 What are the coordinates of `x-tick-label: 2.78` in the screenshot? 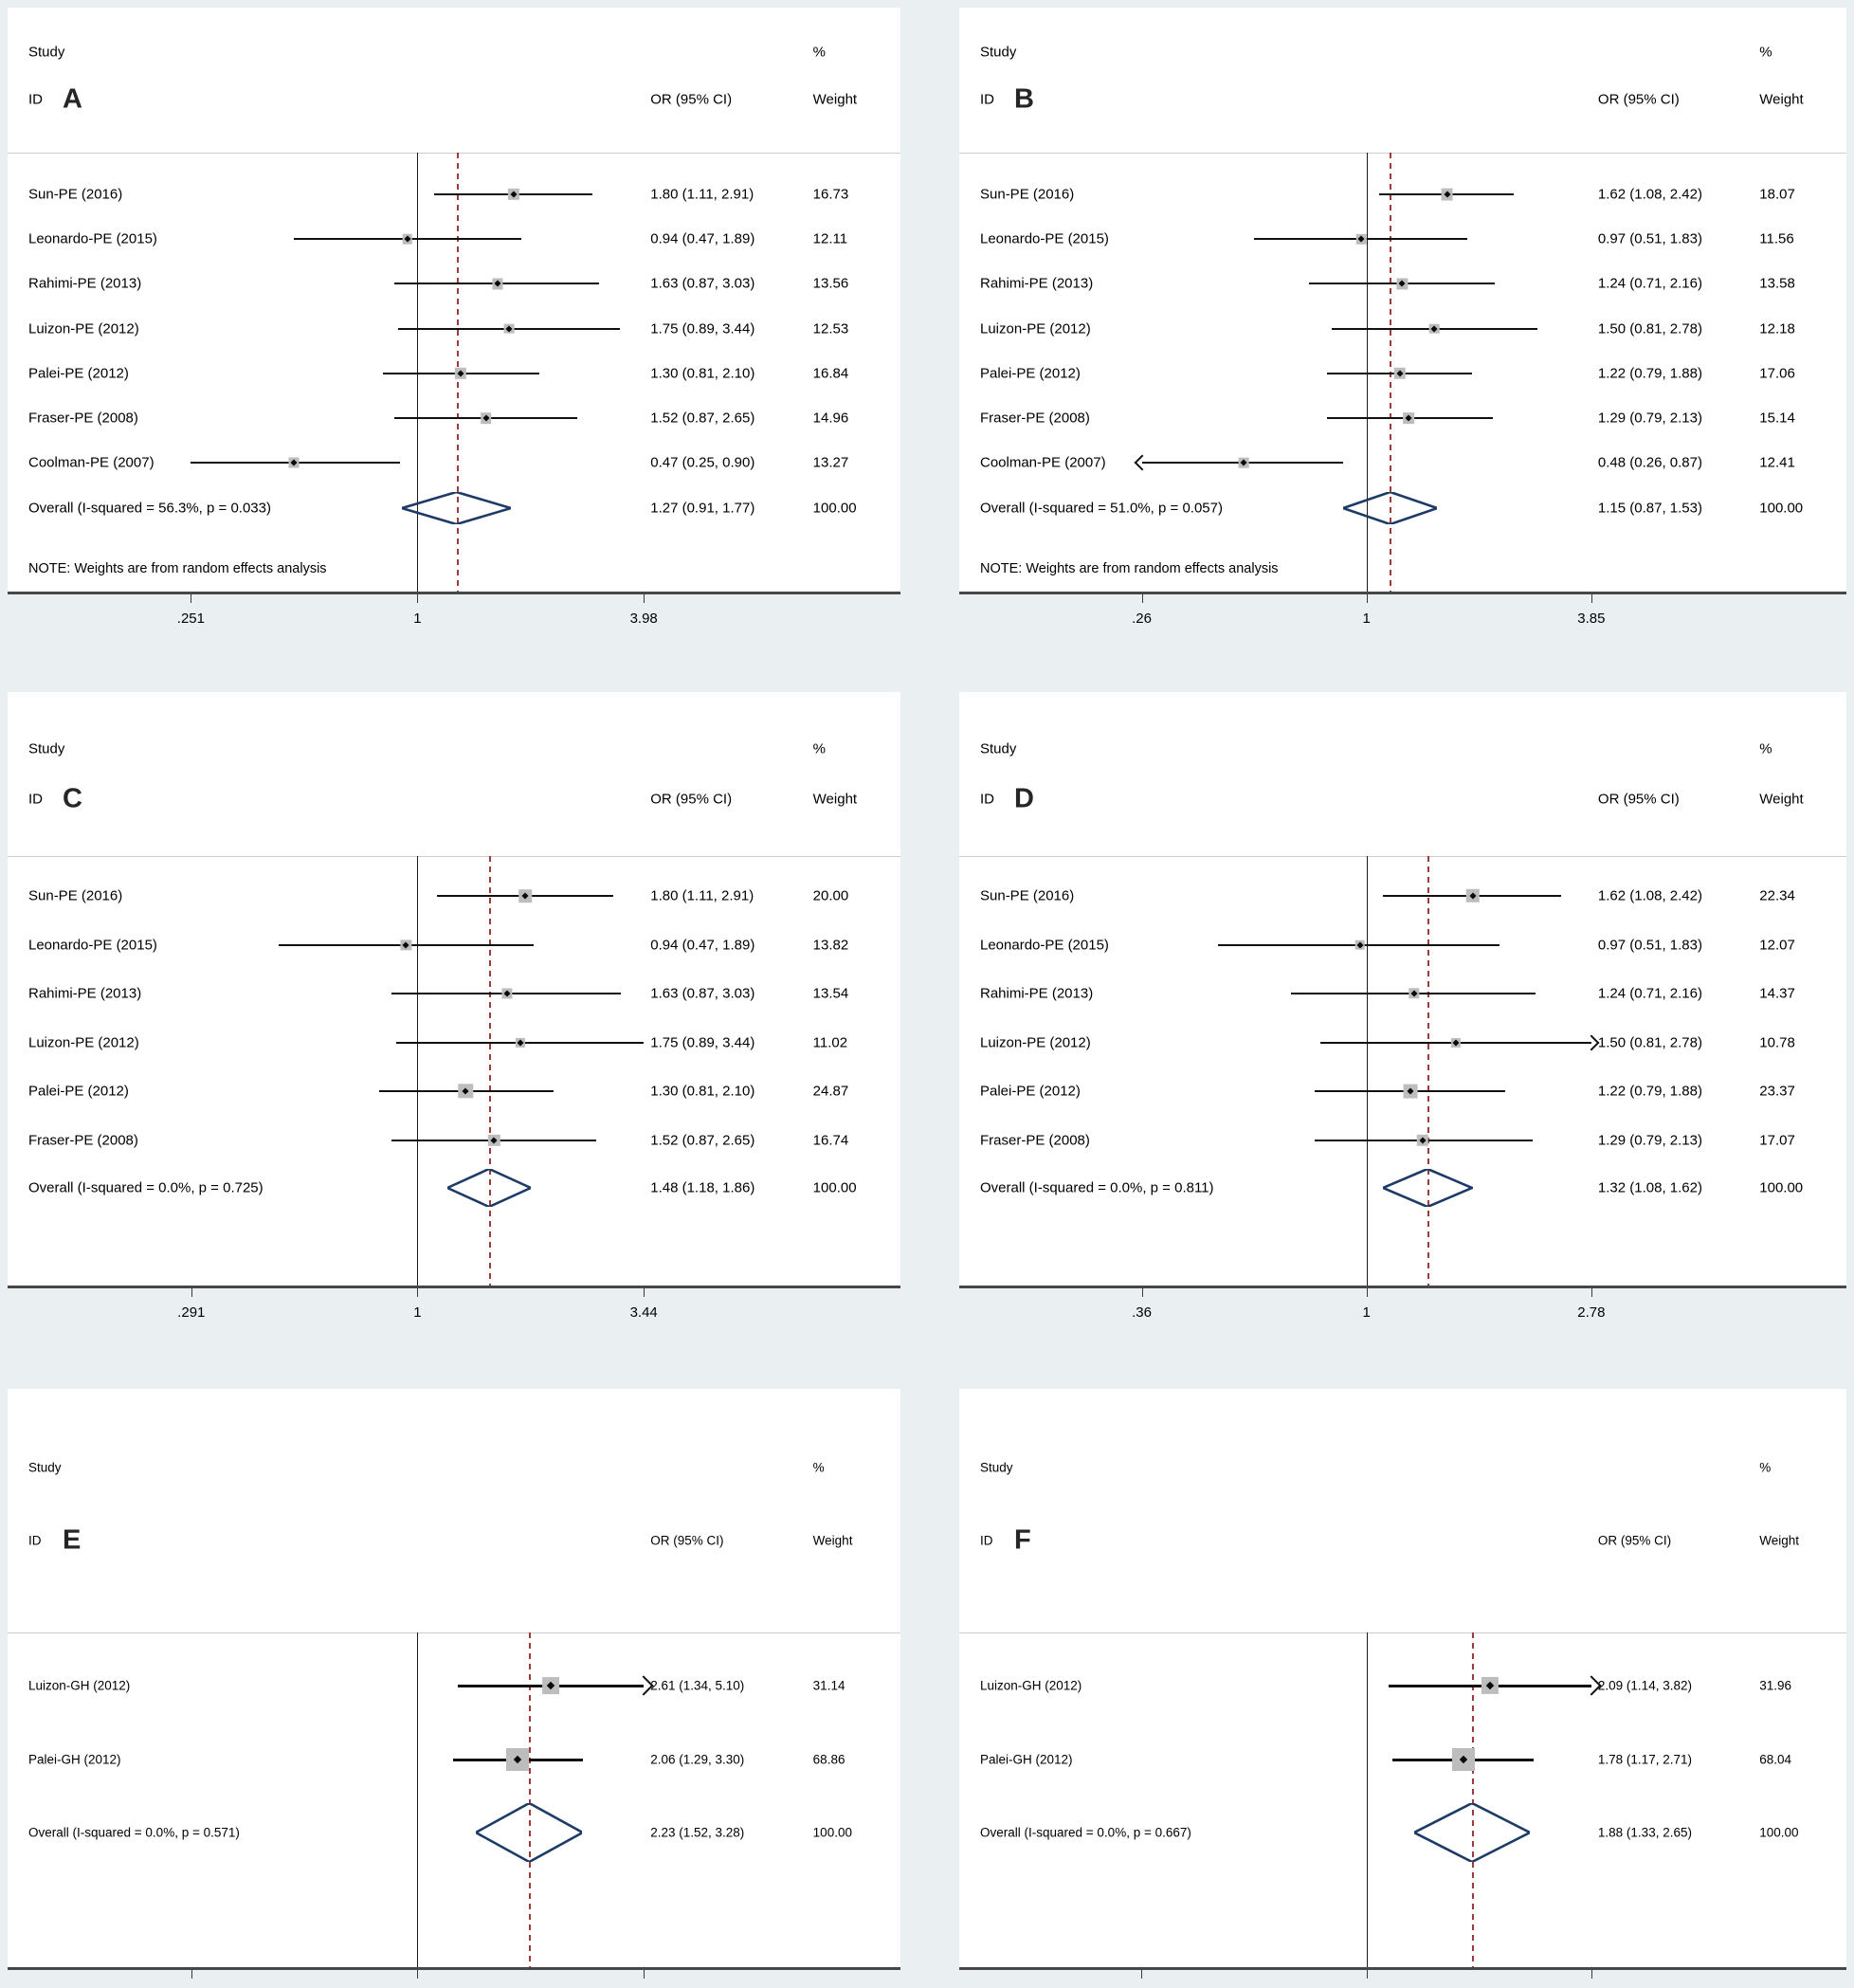 It's located at (1591, 1312).